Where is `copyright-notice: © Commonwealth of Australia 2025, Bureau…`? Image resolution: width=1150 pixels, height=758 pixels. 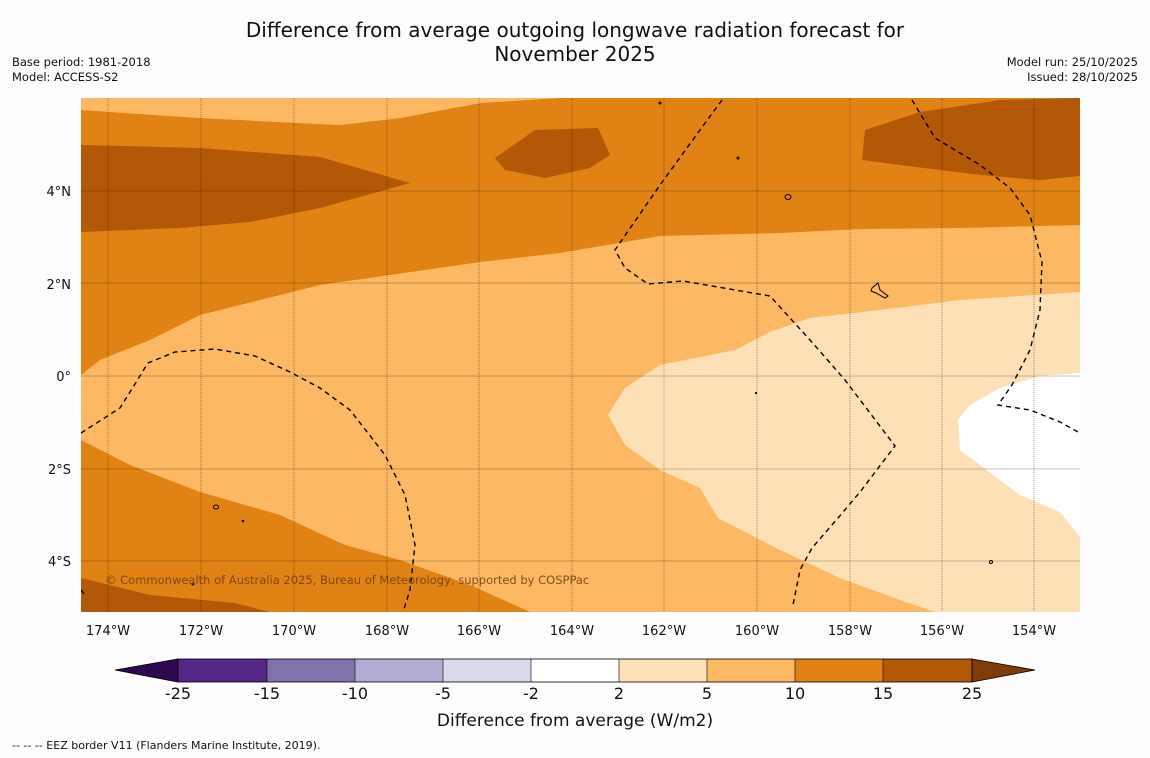 copyright-notice: © Commonwealth of Australia 2025, Bureau… is located at coordinates (347, 580).